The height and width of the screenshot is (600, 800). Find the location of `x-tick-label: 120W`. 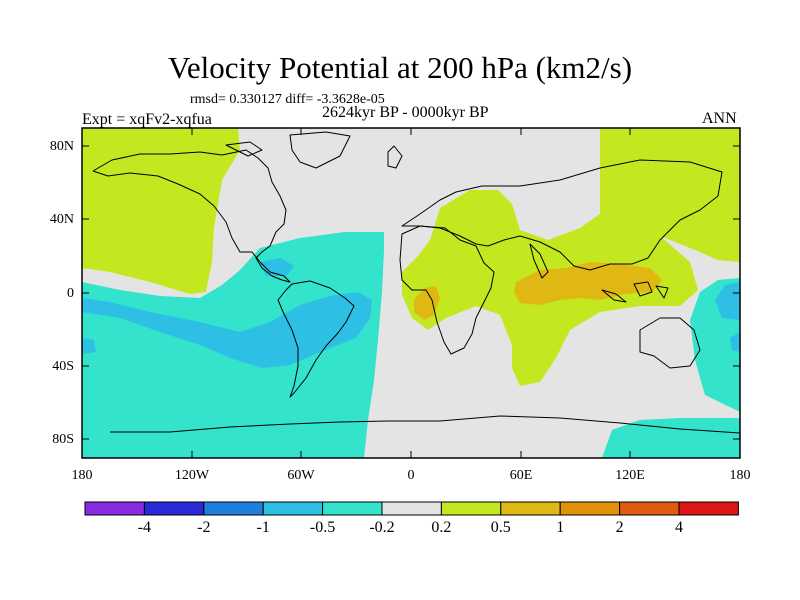

x-tick-label: 120W is located at coordinates (192, 475).